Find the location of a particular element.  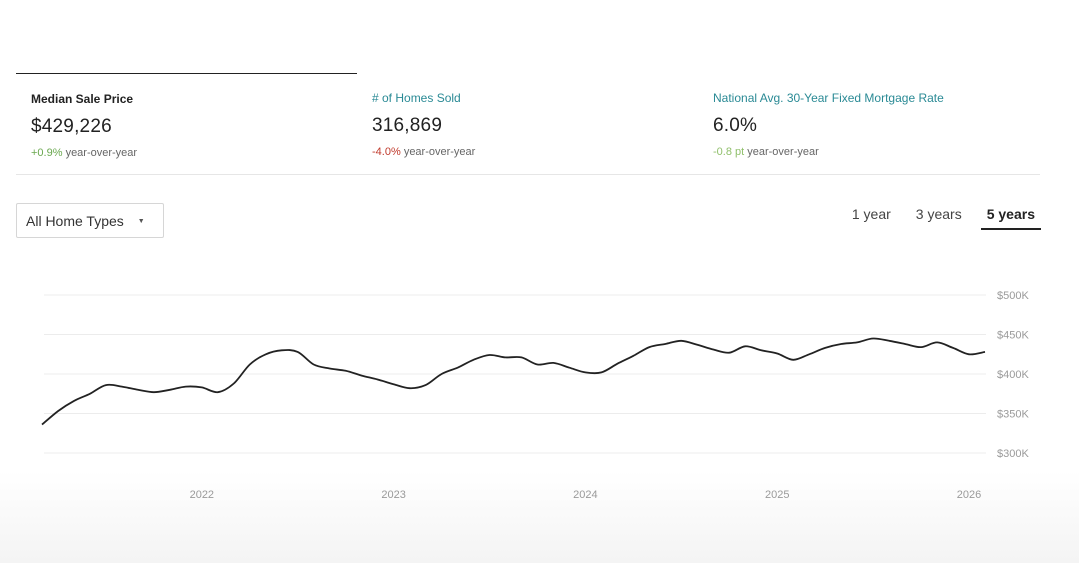

series-line-median-sale-price is located at coordinates (513, 381).